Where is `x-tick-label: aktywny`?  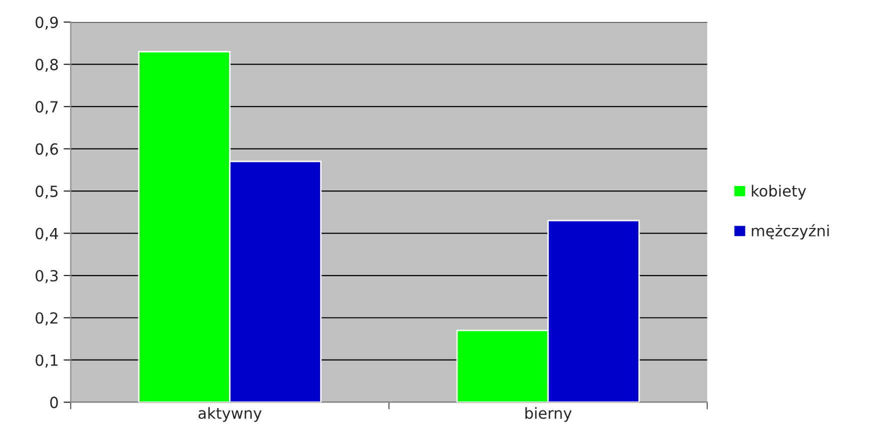 x-tick-label: aktywny is located at coordinates (230, 414).